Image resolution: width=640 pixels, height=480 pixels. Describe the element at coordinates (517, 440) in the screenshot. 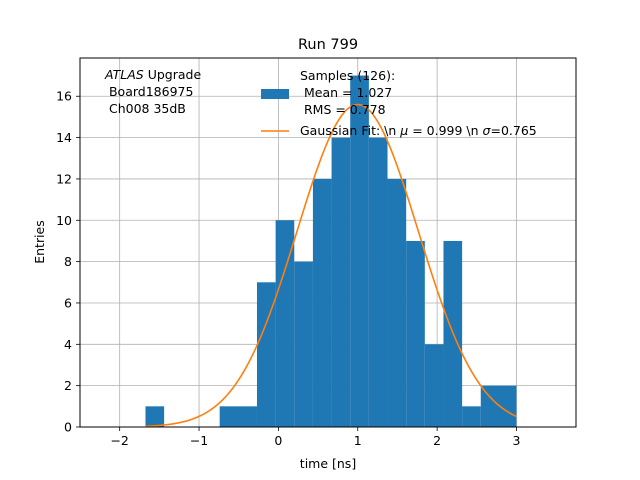

I see `x-tick-label: 3` at that location.